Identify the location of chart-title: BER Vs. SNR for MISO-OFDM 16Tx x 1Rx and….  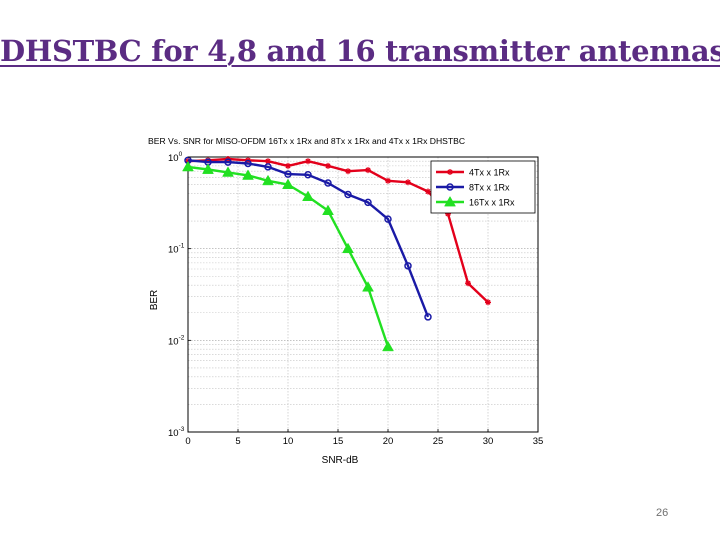
(306, 141).